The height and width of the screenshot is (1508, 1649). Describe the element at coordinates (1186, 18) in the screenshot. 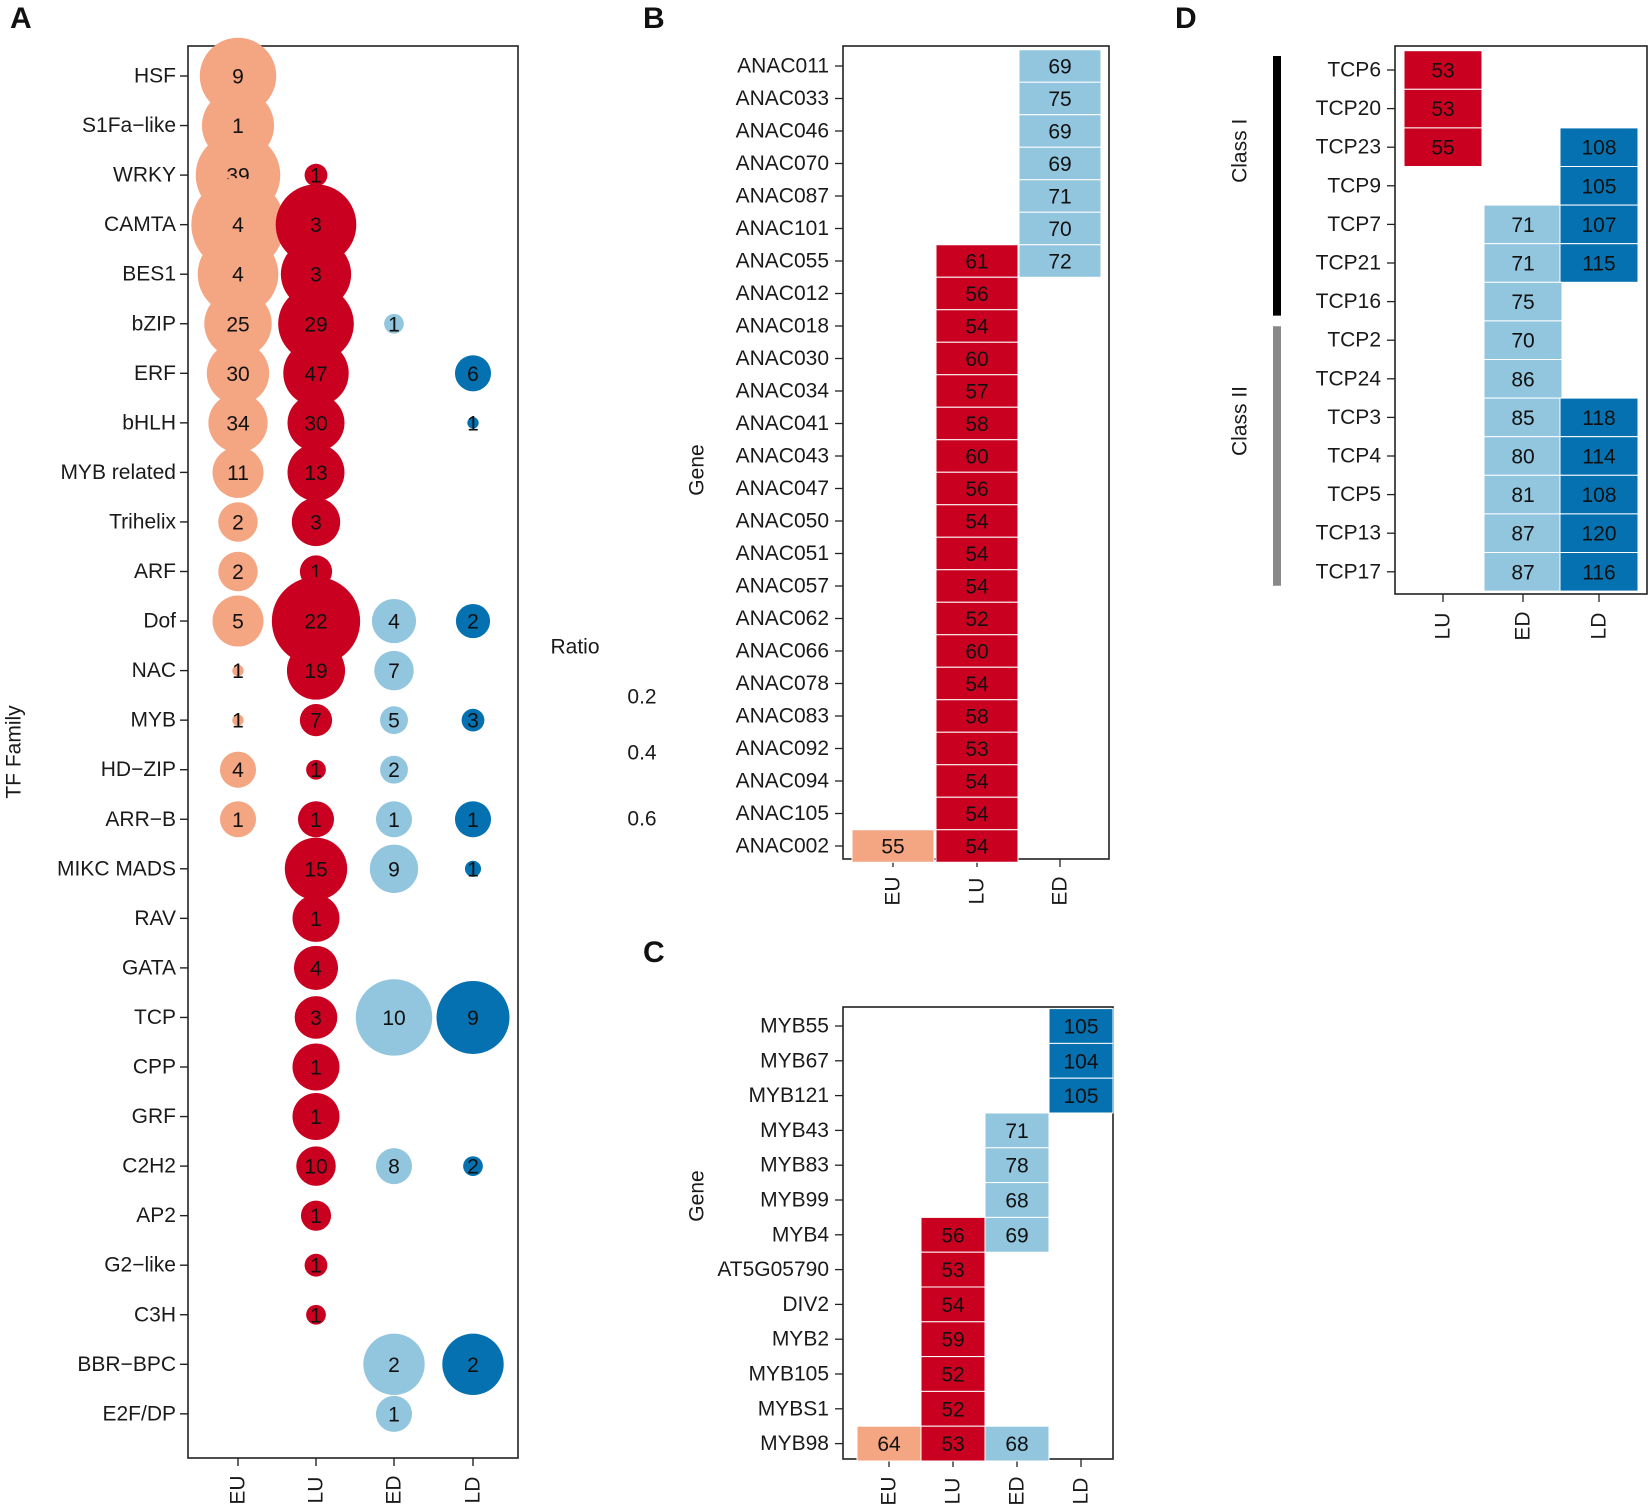

I see `panel-letter-d: D` at that location.